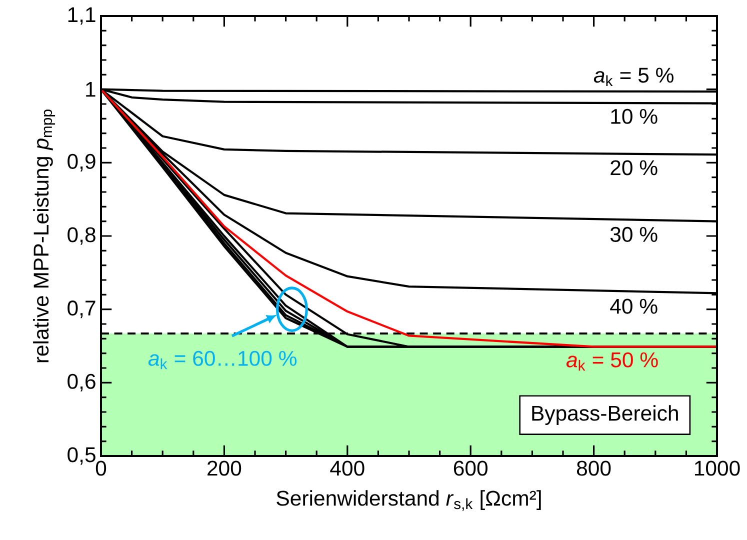 This screenshot has height=540, width=747. What do you see at coordinates (605, 415) in the screenshot?
I see `annotation: Bypass-Bereich` at bounding box center [605, 415].